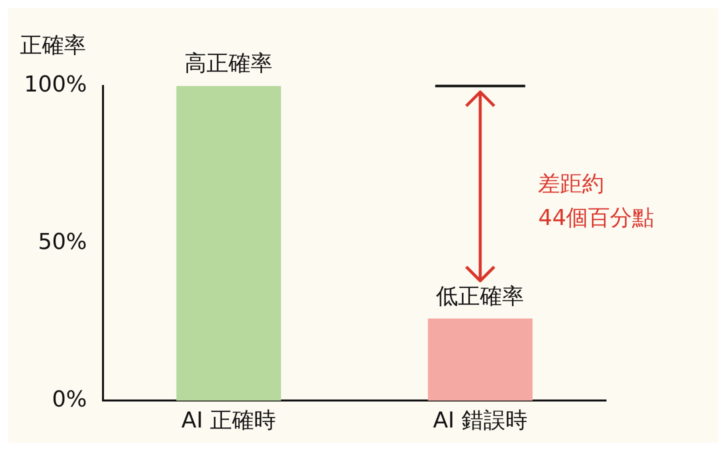  I want to click on annotation: 差距約 44個百分點, so click(596, 202).